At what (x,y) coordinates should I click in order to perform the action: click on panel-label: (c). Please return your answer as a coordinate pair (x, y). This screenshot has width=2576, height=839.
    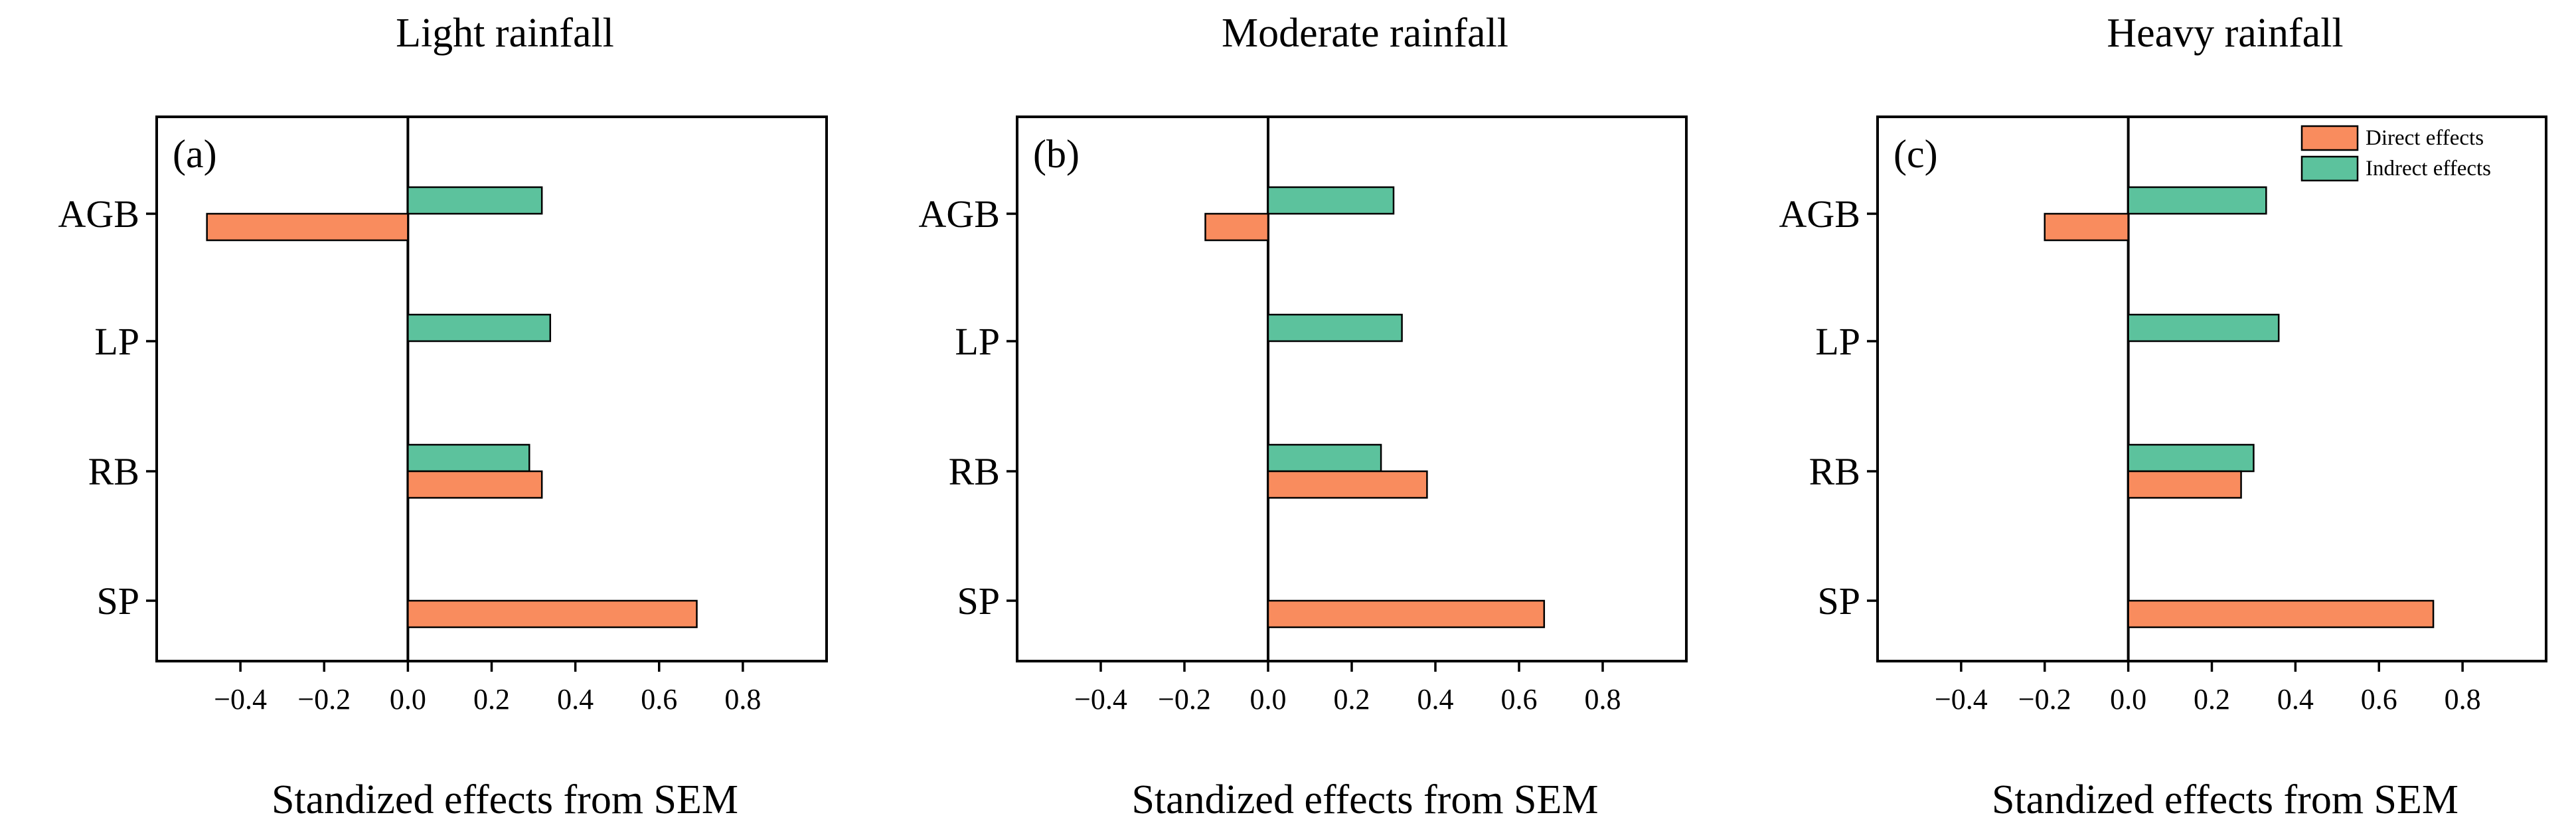
    Looking at the image, I should click on (1915, 154).